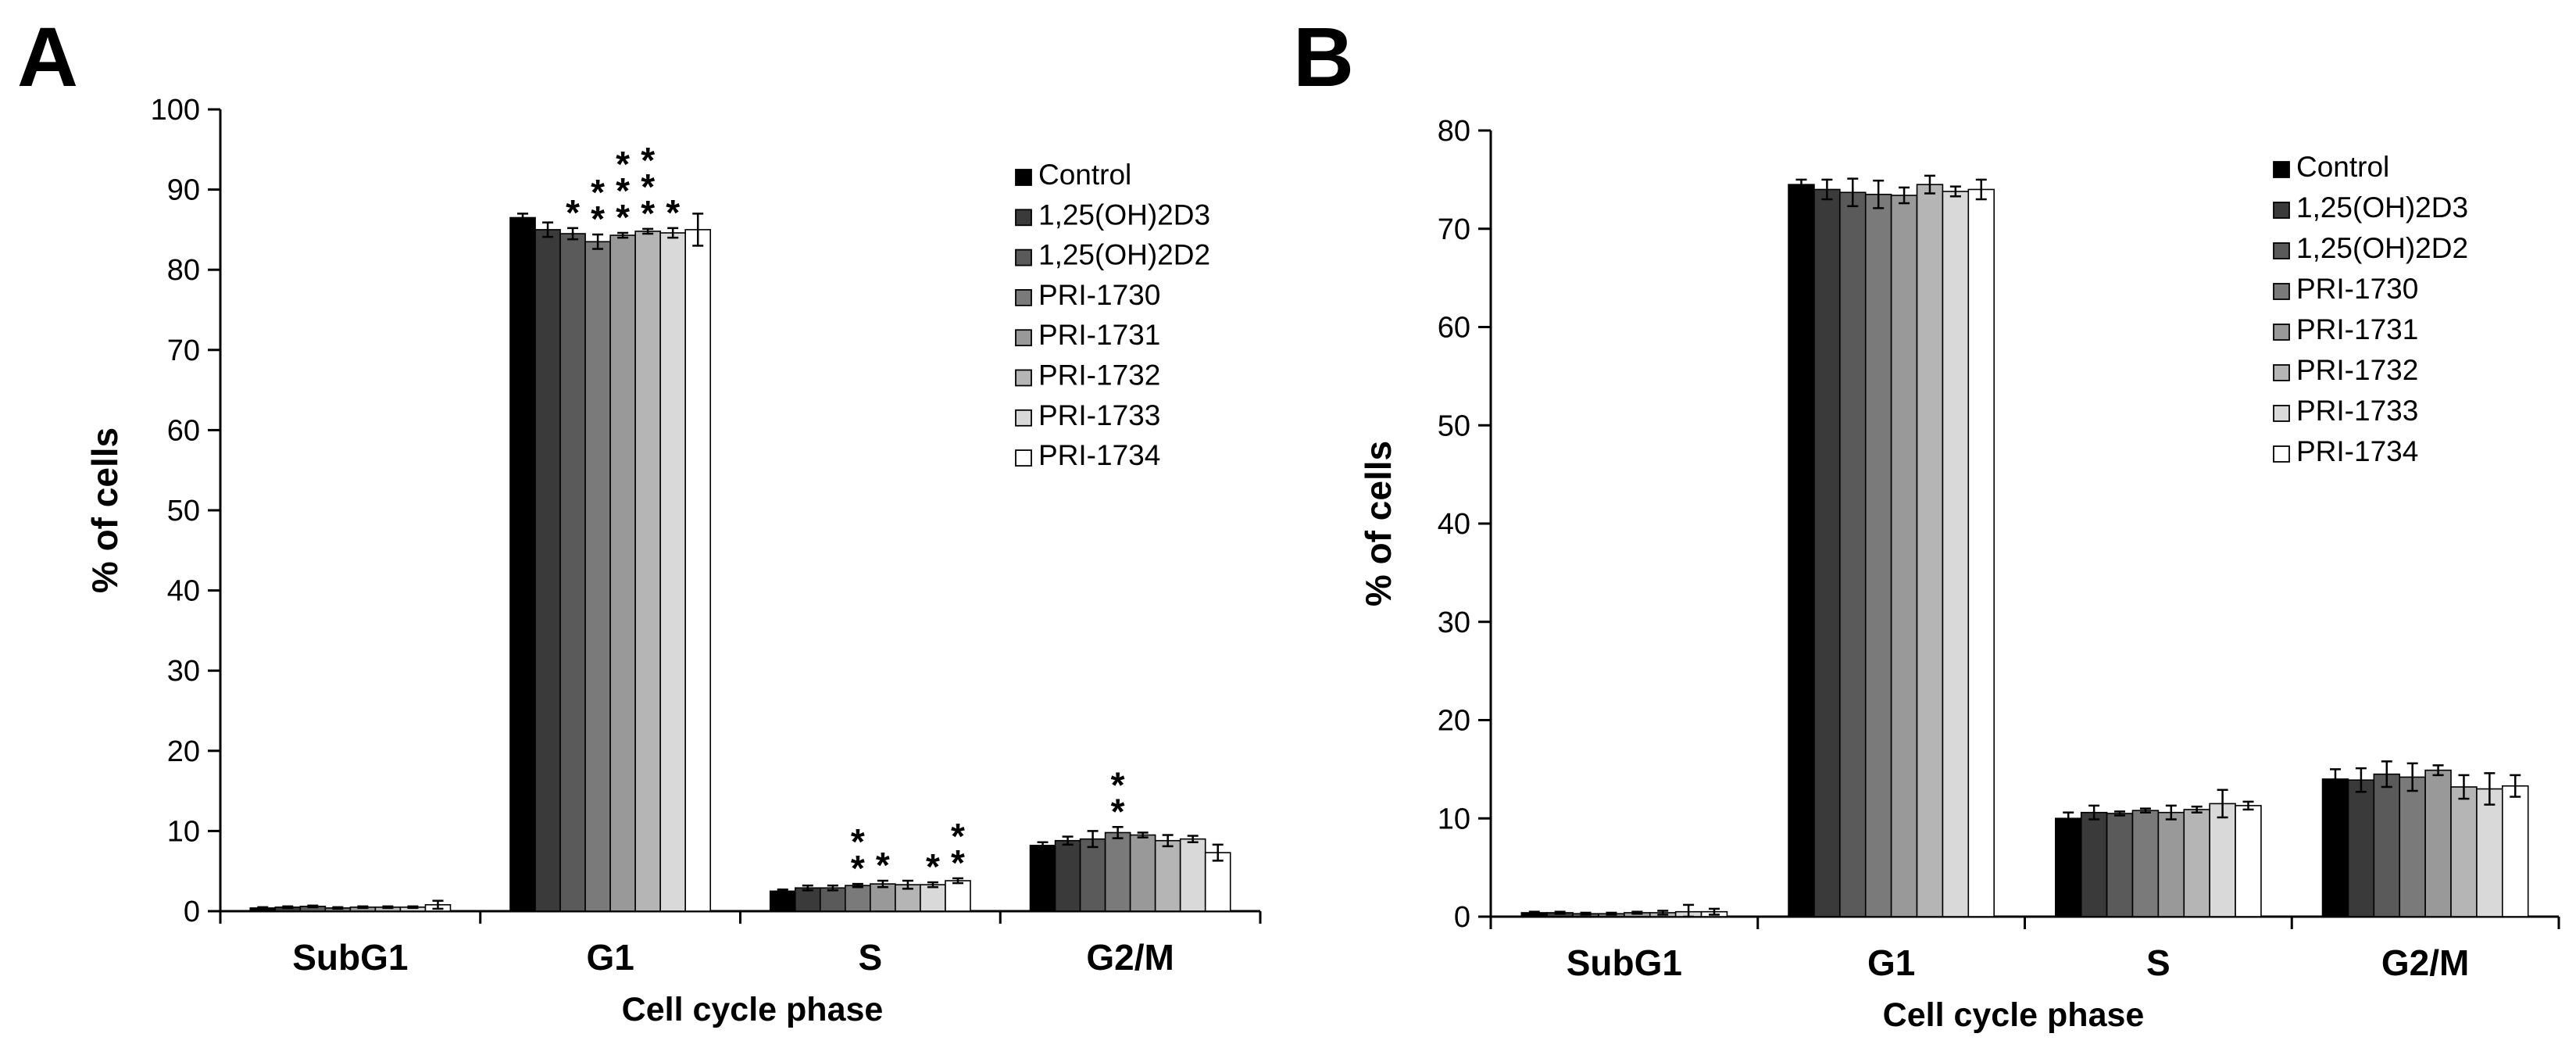 The height and width of the screenshot is (1062, 2576). Describe the element at coordinates (1454, 622) in the screenshot. I see `y-tick-label-b: 30` at that location.